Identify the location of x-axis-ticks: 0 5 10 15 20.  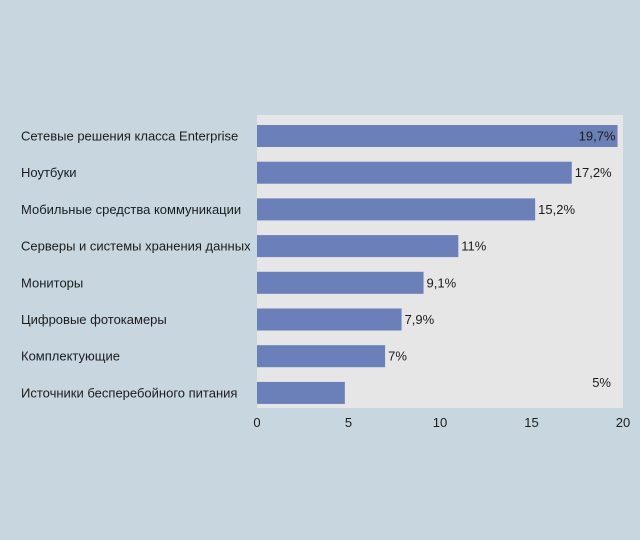
(441, 422).